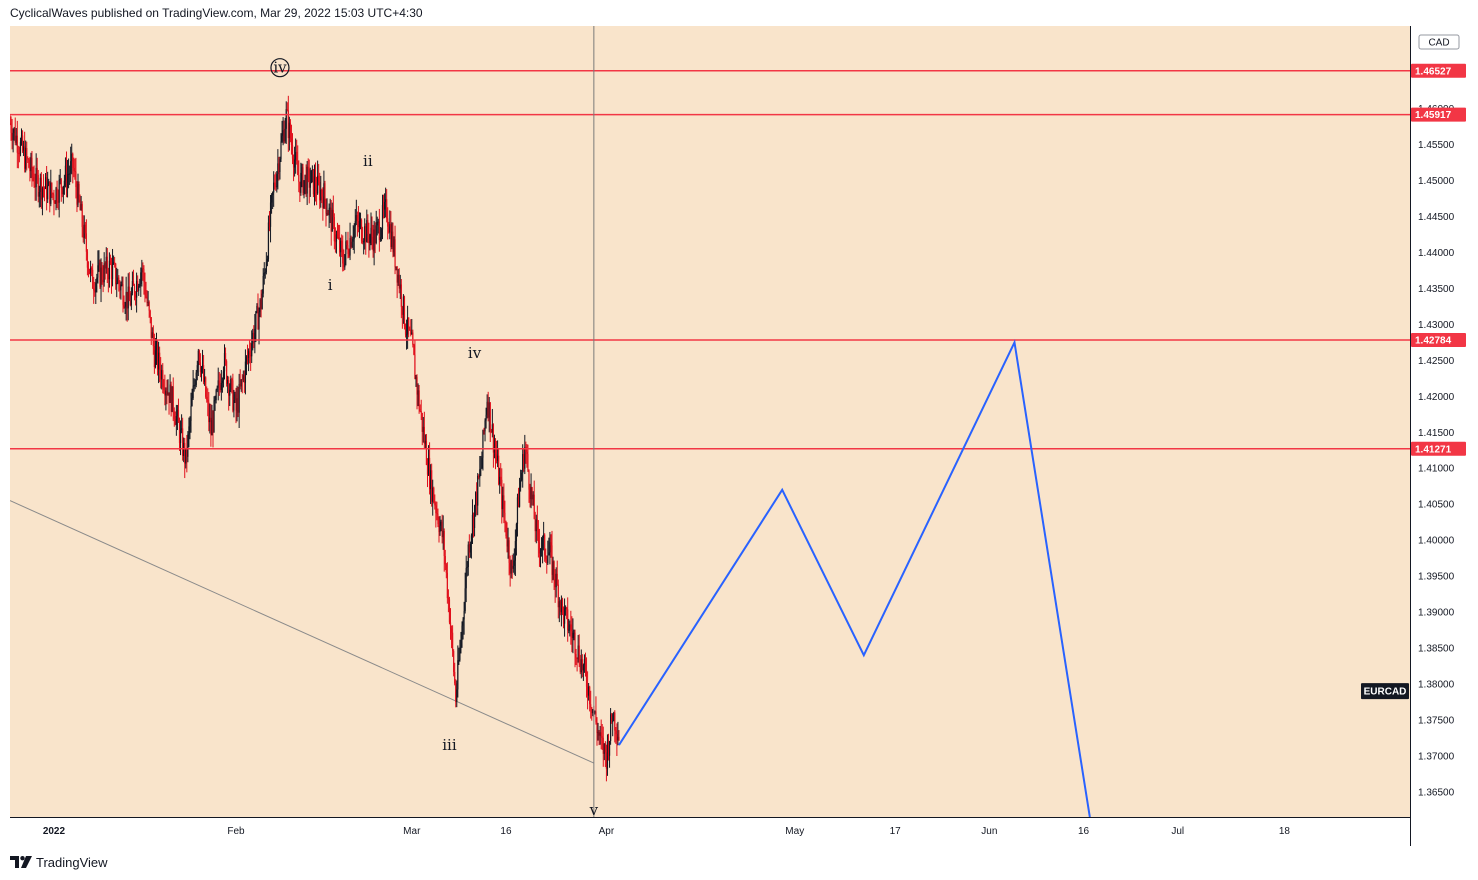 The image size is (1478, 880). What do you see at coordinates (302, 632) in the screenshot?
I see `trendline` at bounding box center [302, 632].